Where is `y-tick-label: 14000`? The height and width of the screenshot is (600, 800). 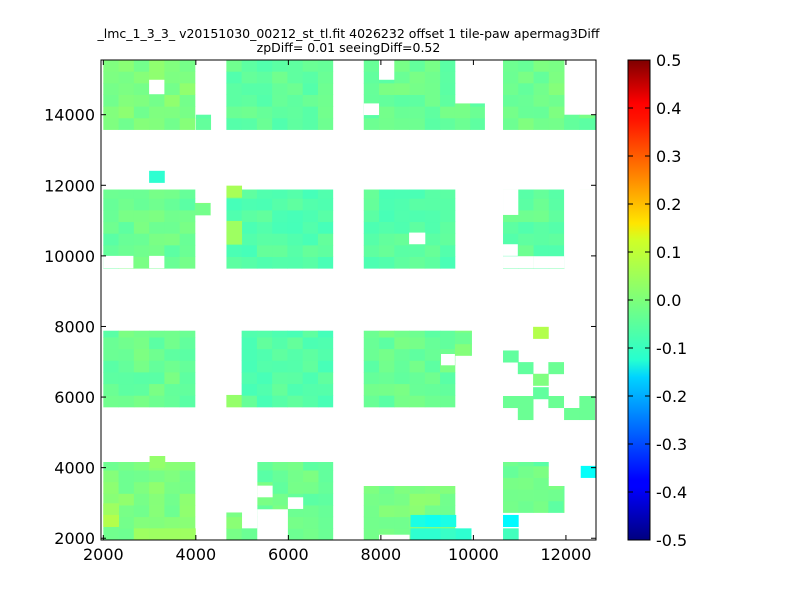 y-tick-label: 14000 is located at coordinates (69, 115).